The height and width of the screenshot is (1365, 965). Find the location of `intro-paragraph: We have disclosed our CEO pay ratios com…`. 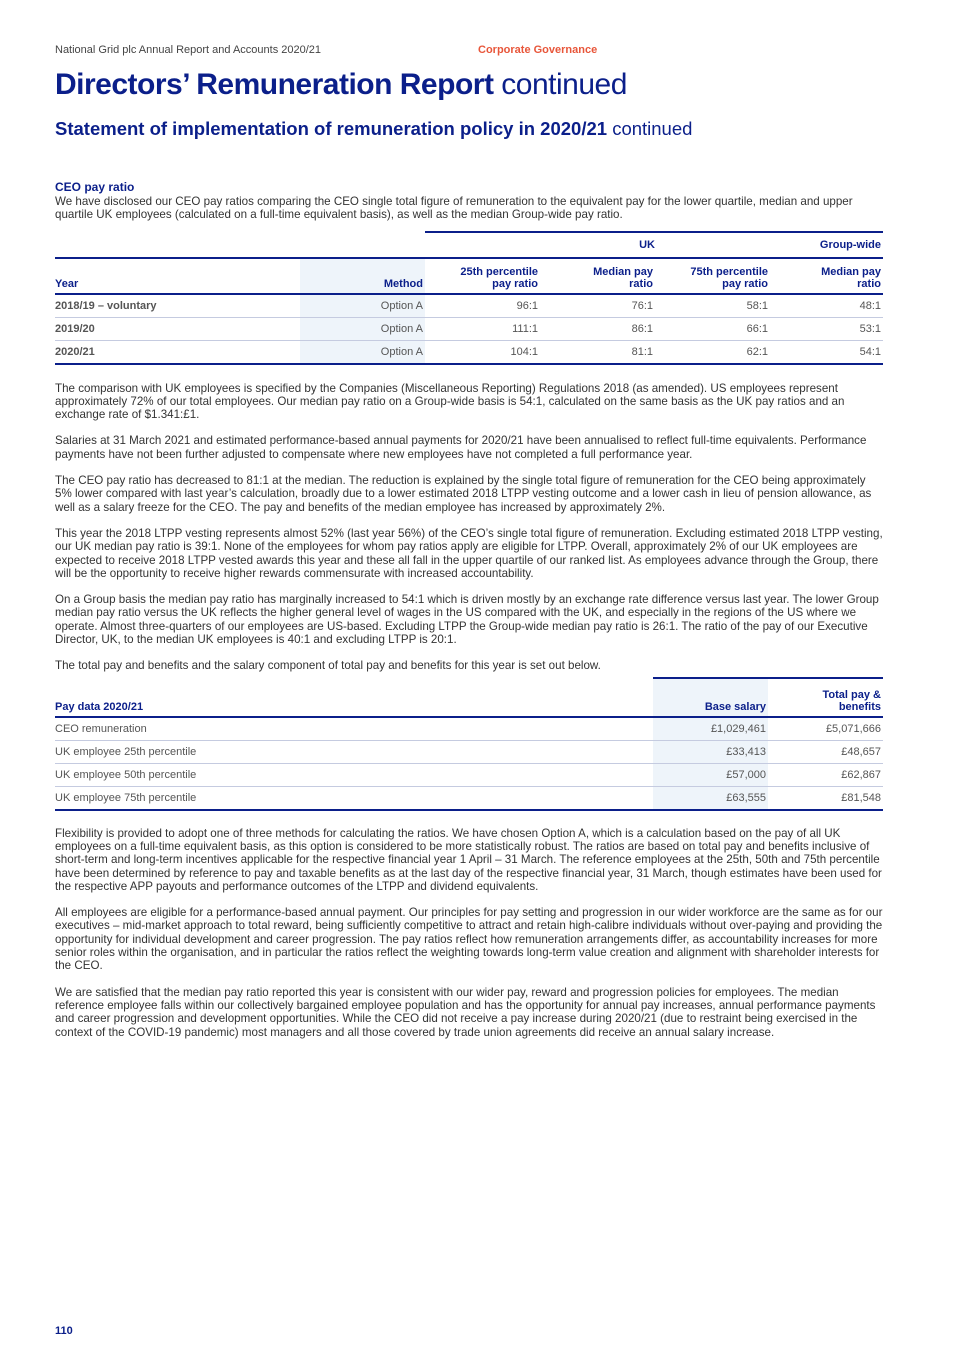

intro-paragraph: We have disclosed our CEO pay ratios com… is located at coordinates (454, 208).